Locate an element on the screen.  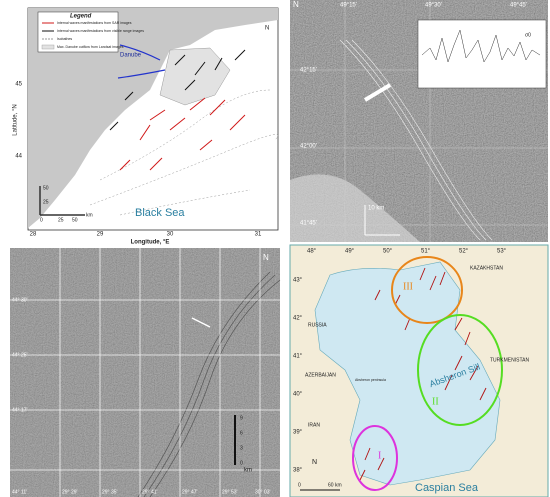
lon-label: 49° is located at coordinates (350, 252).